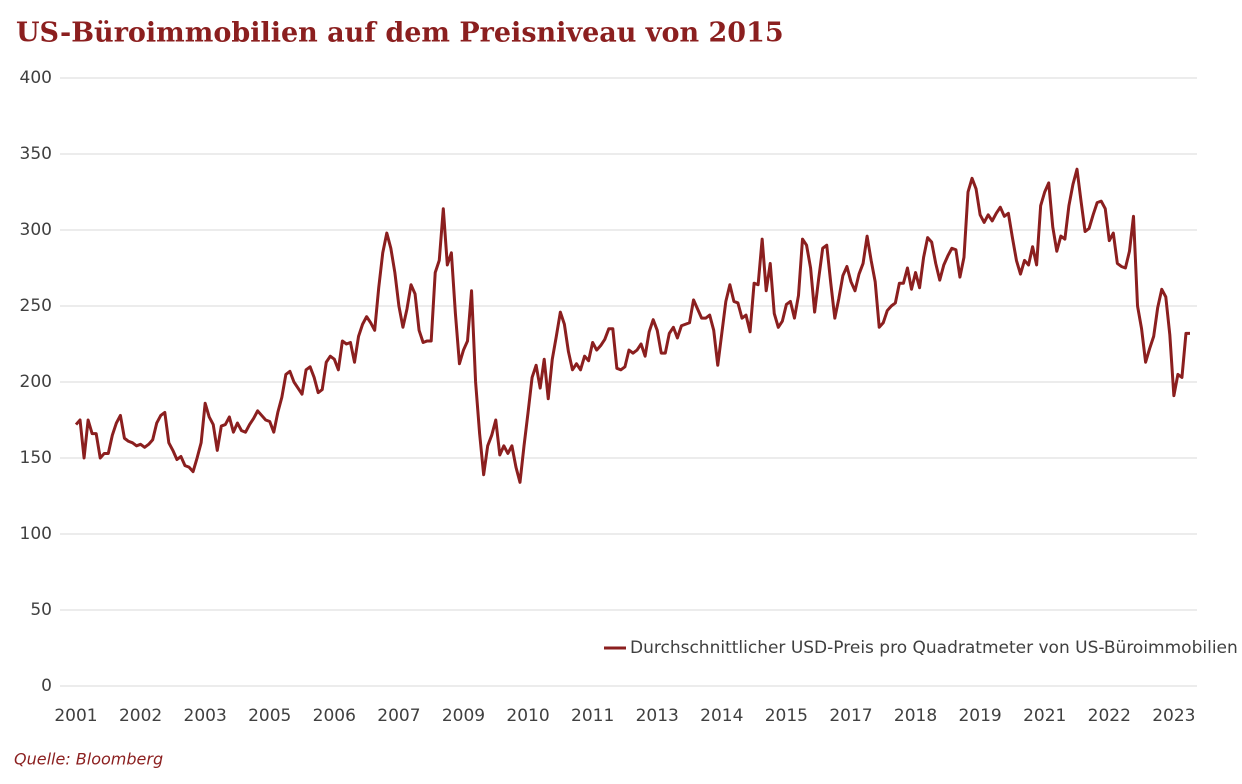  I want to click on y-tick-label: 150, so click(36, 458).